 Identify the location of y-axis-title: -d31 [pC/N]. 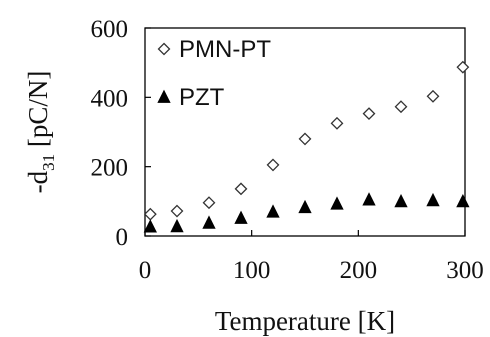
(40, 132).